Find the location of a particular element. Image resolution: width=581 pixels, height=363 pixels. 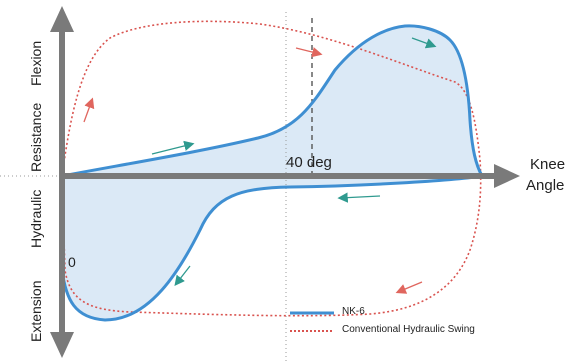

legend-item-nk6: NK-6 is located at coordinates (353, 311).